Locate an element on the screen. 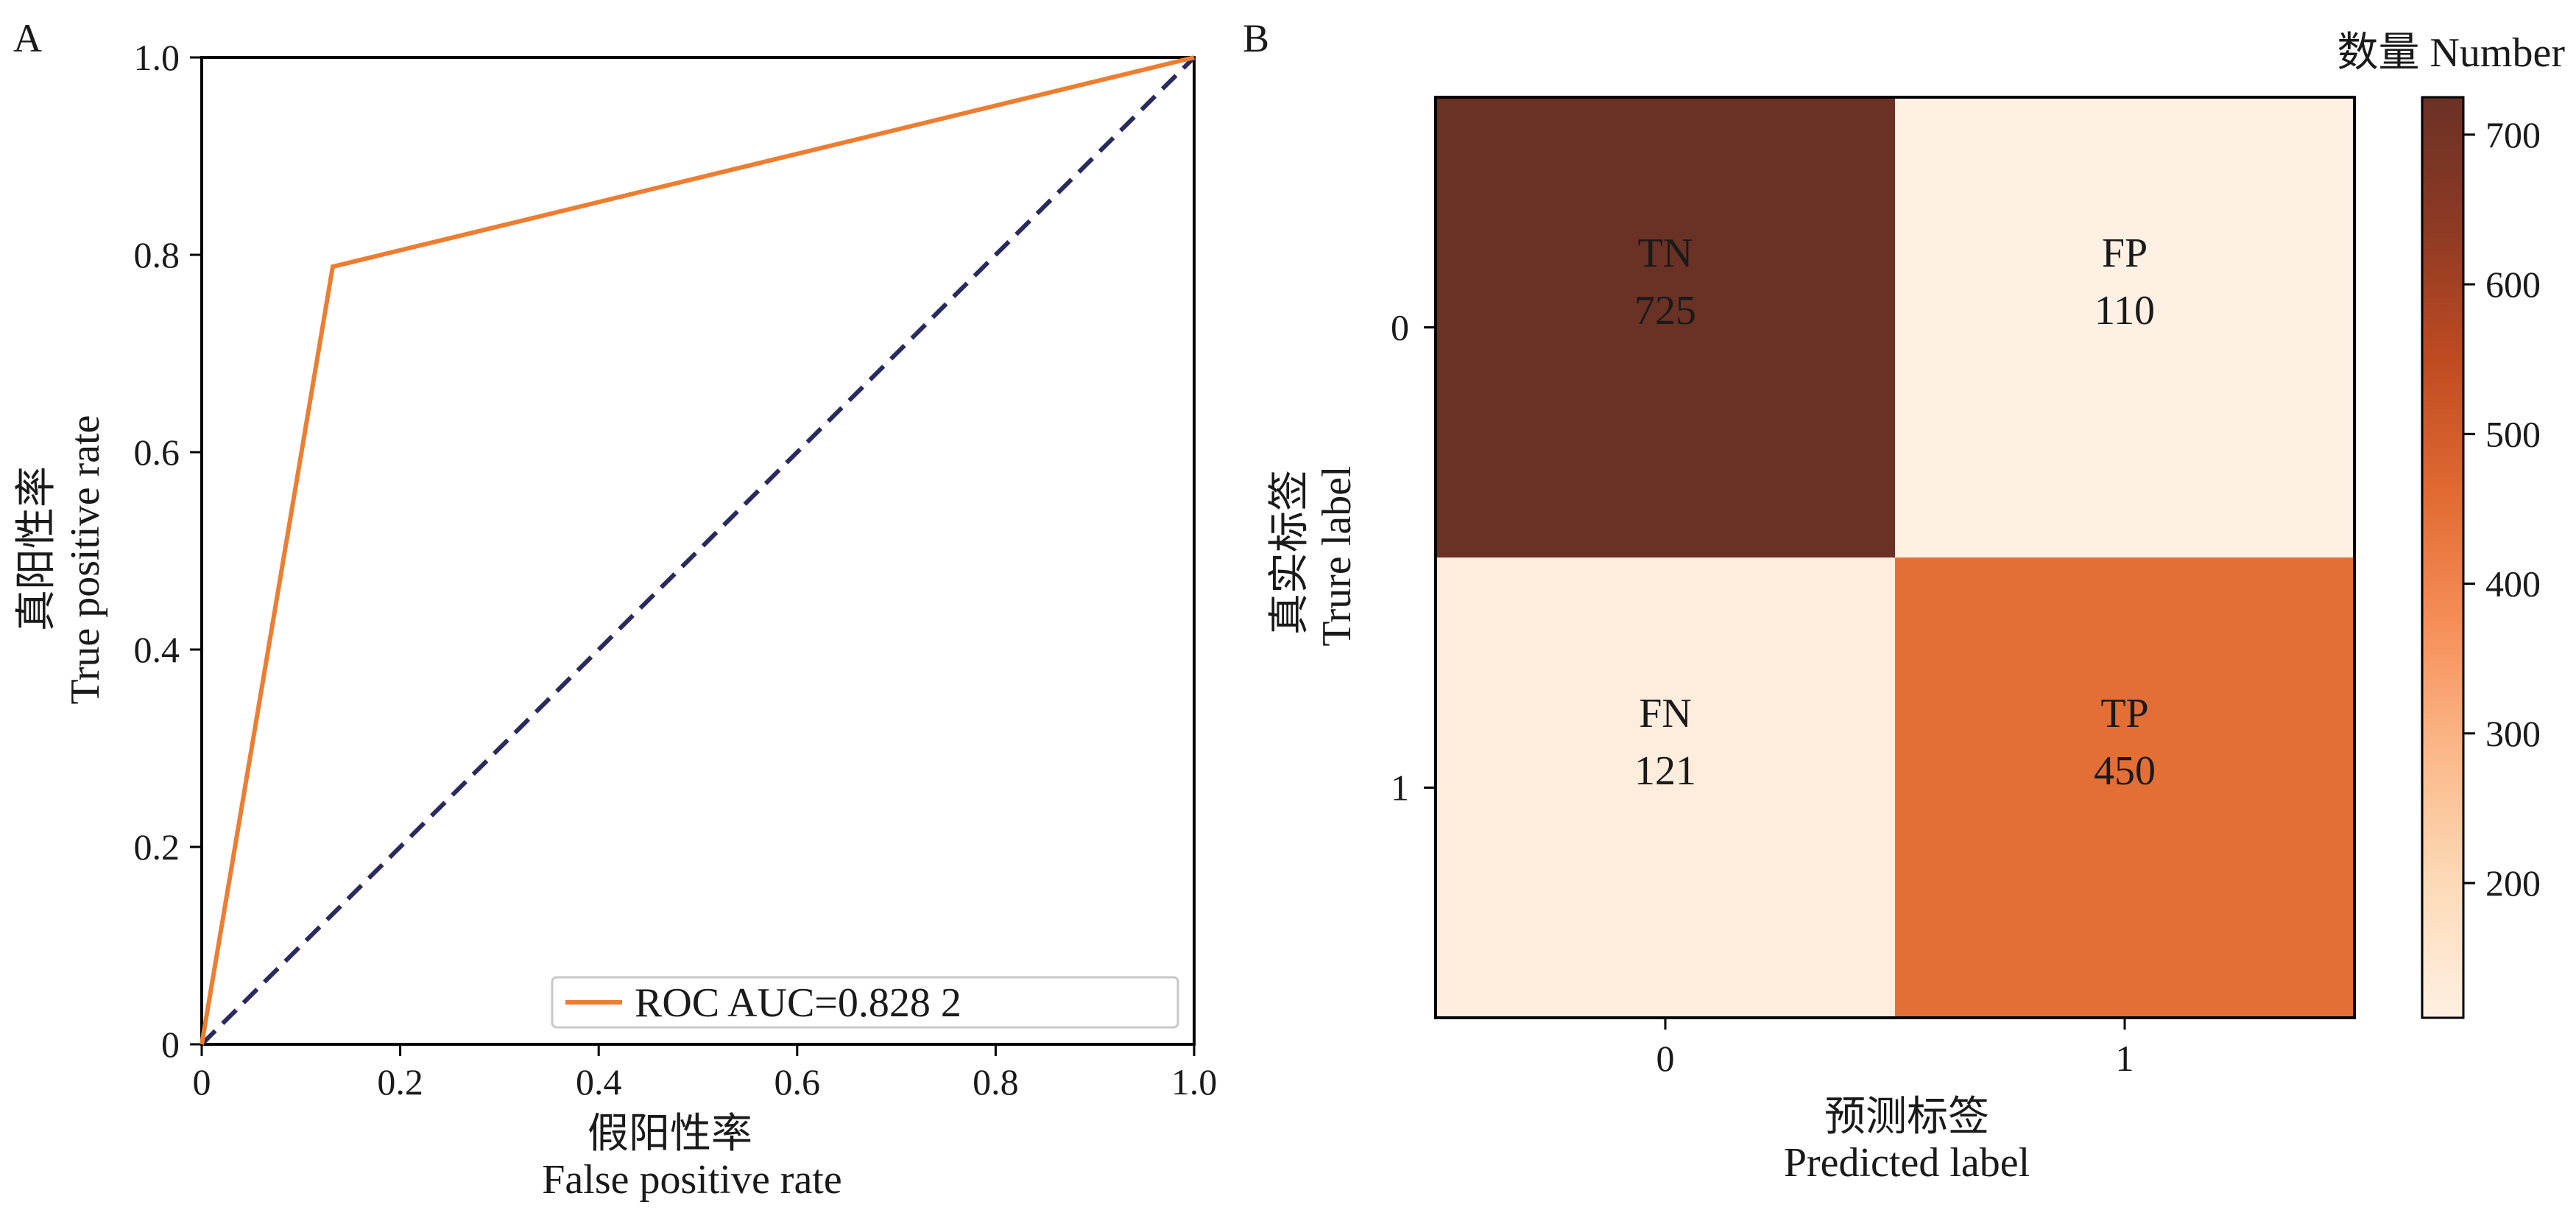  cm-cell-tn is located at coordinates (1665, 327).